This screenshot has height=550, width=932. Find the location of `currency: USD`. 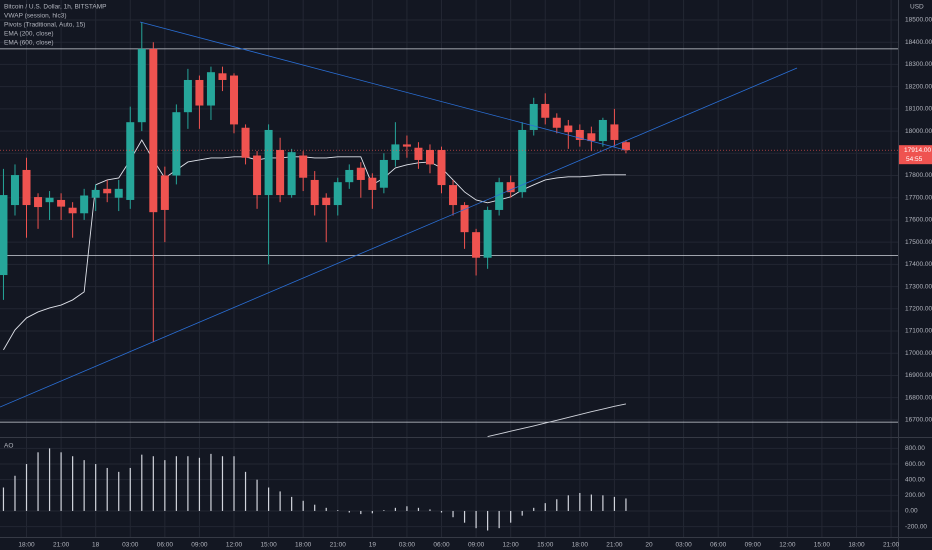

currency: USD is located at coordinates (917, 7).